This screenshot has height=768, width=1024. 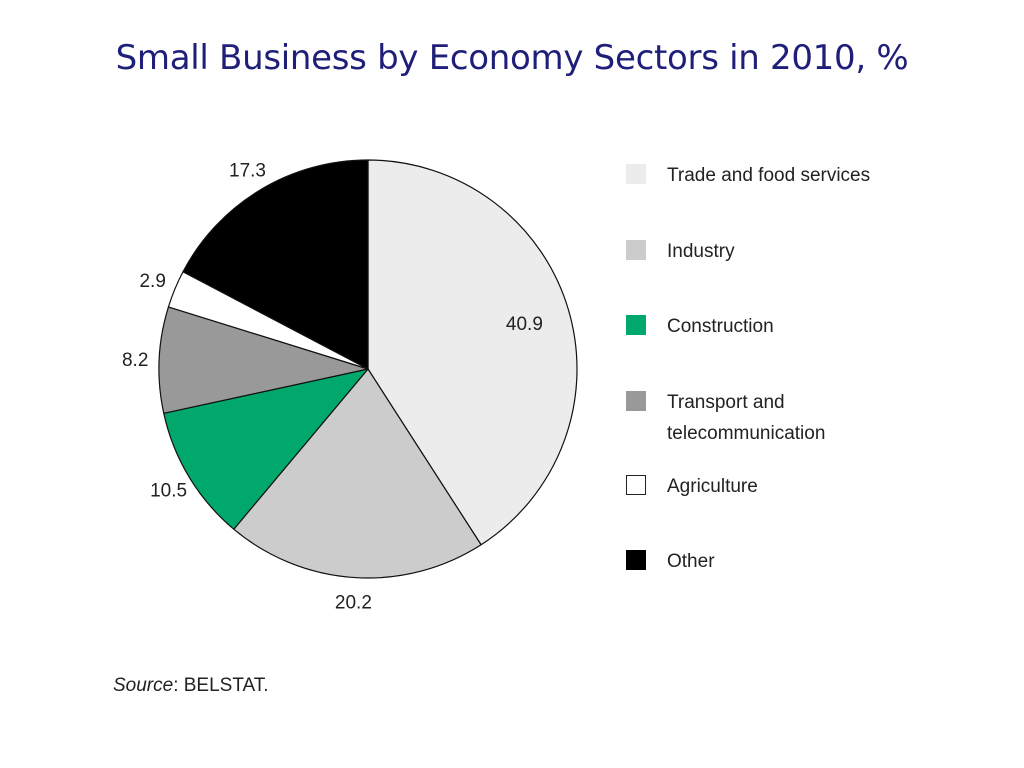 What do you see at coordinates (247, 171) in the screenshot?
I see `data-label: 17.3` at bounding box center [247, 171].